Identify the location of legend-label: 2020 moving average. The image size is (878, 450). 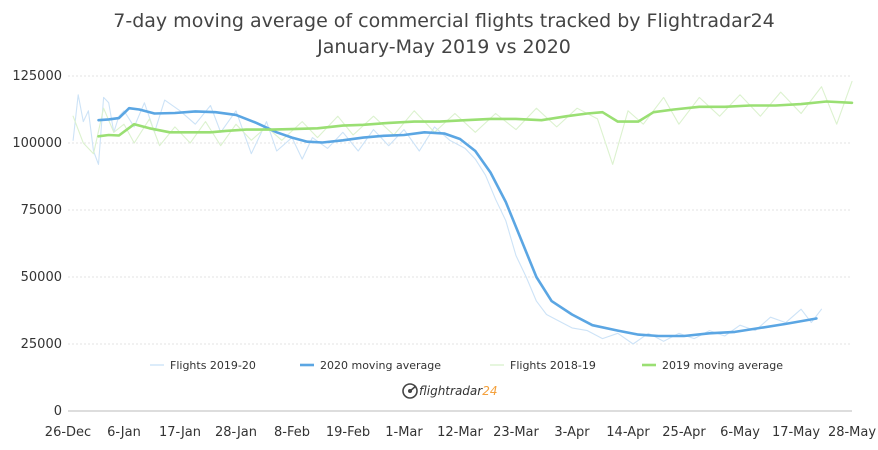
(380, 365).